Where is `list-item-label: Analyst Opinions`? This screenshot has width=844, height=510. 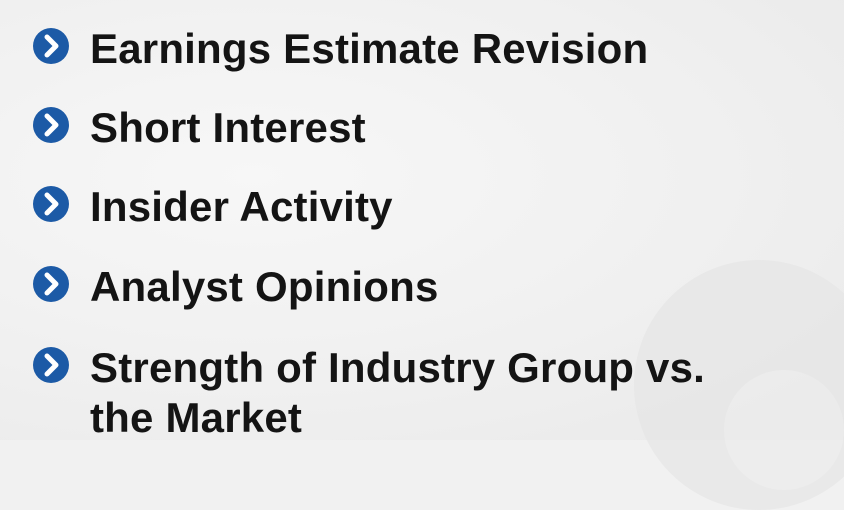
list-item-label: Analyst Opinions is located at coordinates (264, 286).